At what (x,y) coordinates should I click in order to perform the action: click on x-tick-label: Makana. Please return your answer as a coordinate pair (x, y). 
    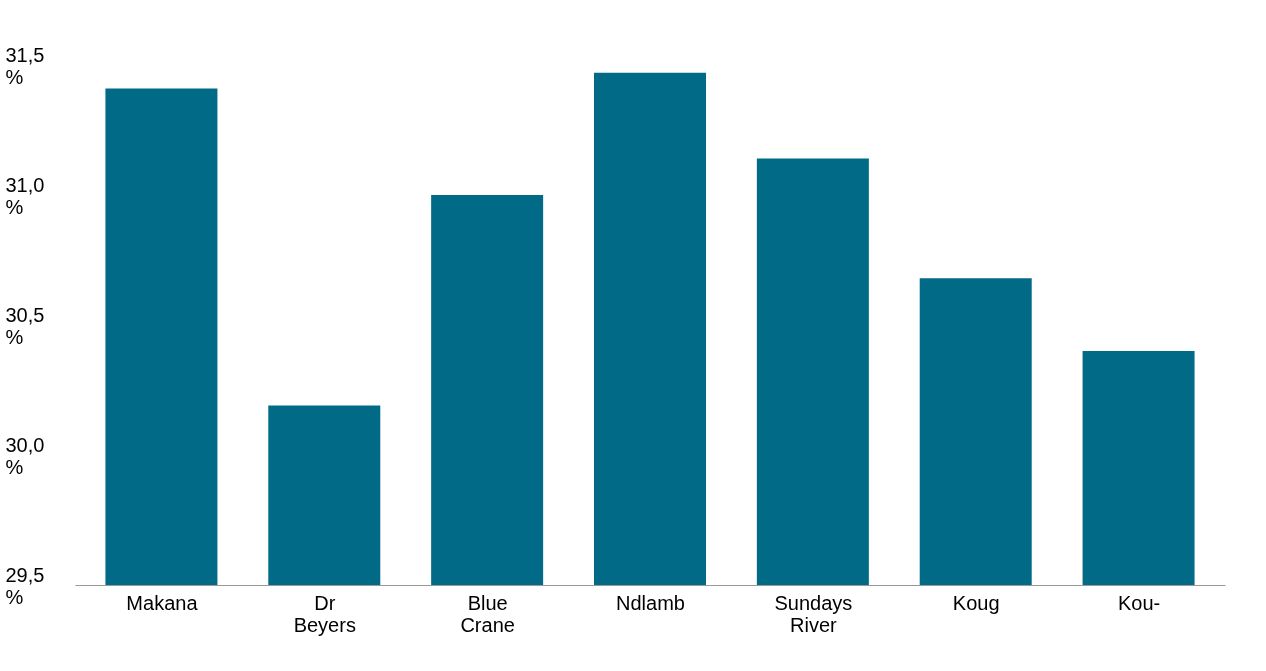
    Looking at the image, I should click on (162, 602).